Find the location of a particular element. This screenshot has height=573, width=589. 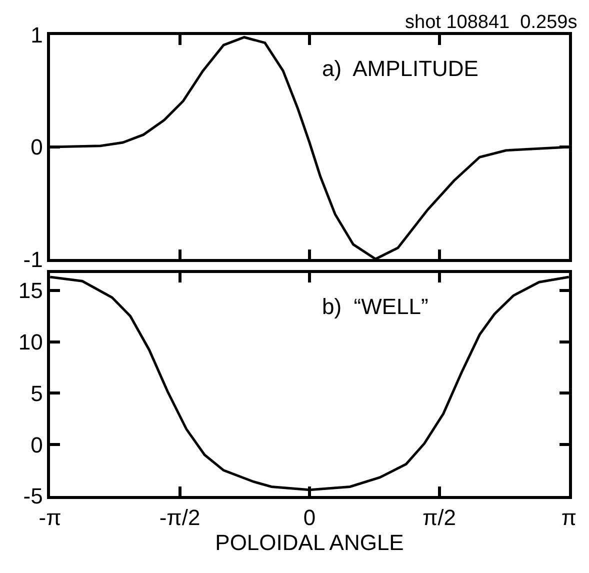

x-tick-label: -π/2 is located at coordinates (179, 517).